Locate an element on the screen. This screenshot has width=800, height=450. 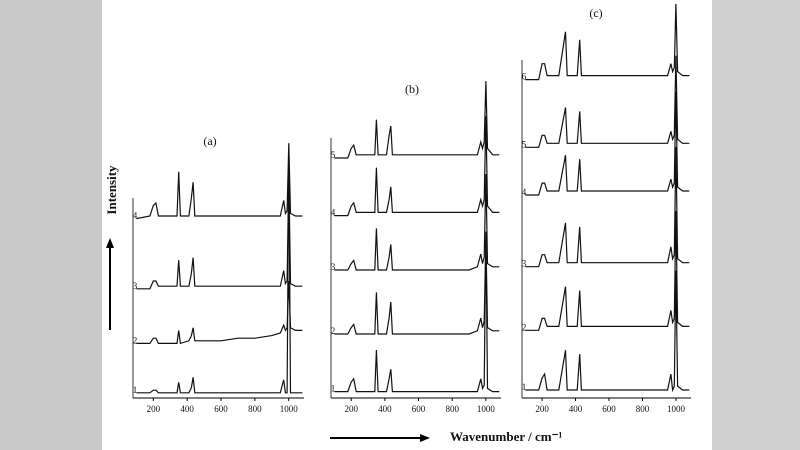
x-axis-label: Wavenumber / cm⁻¹ is located at coordinates (506, 436).